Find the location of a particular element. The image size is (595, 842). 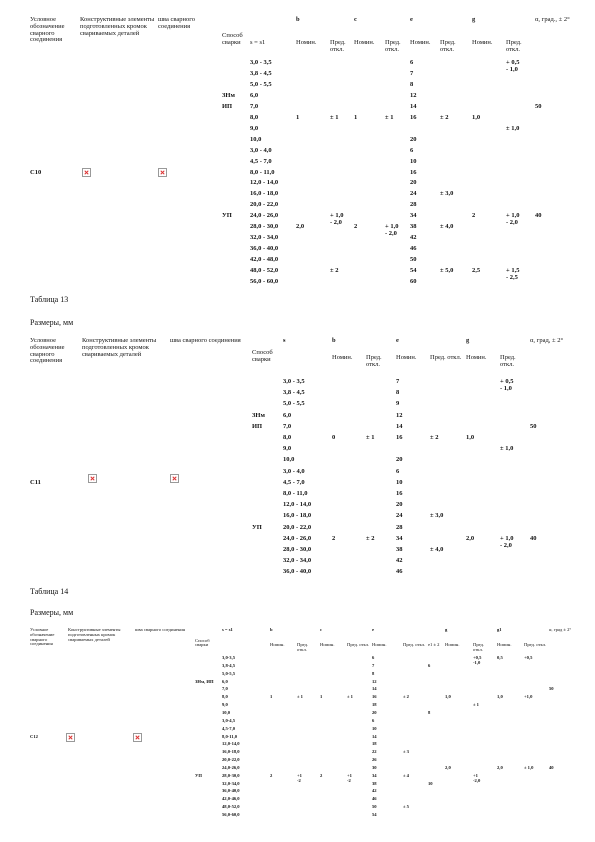

table-cell: + 1,0 - 2,0 is located at coordinates (513, 219).